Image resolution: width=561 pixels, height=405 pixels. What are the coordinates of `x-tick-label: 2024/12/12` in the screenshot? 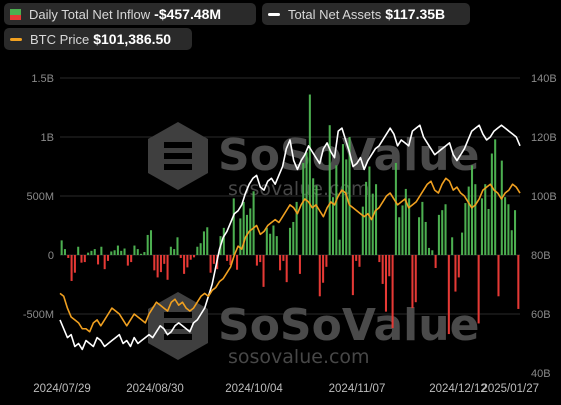 It's located at (458, 389).